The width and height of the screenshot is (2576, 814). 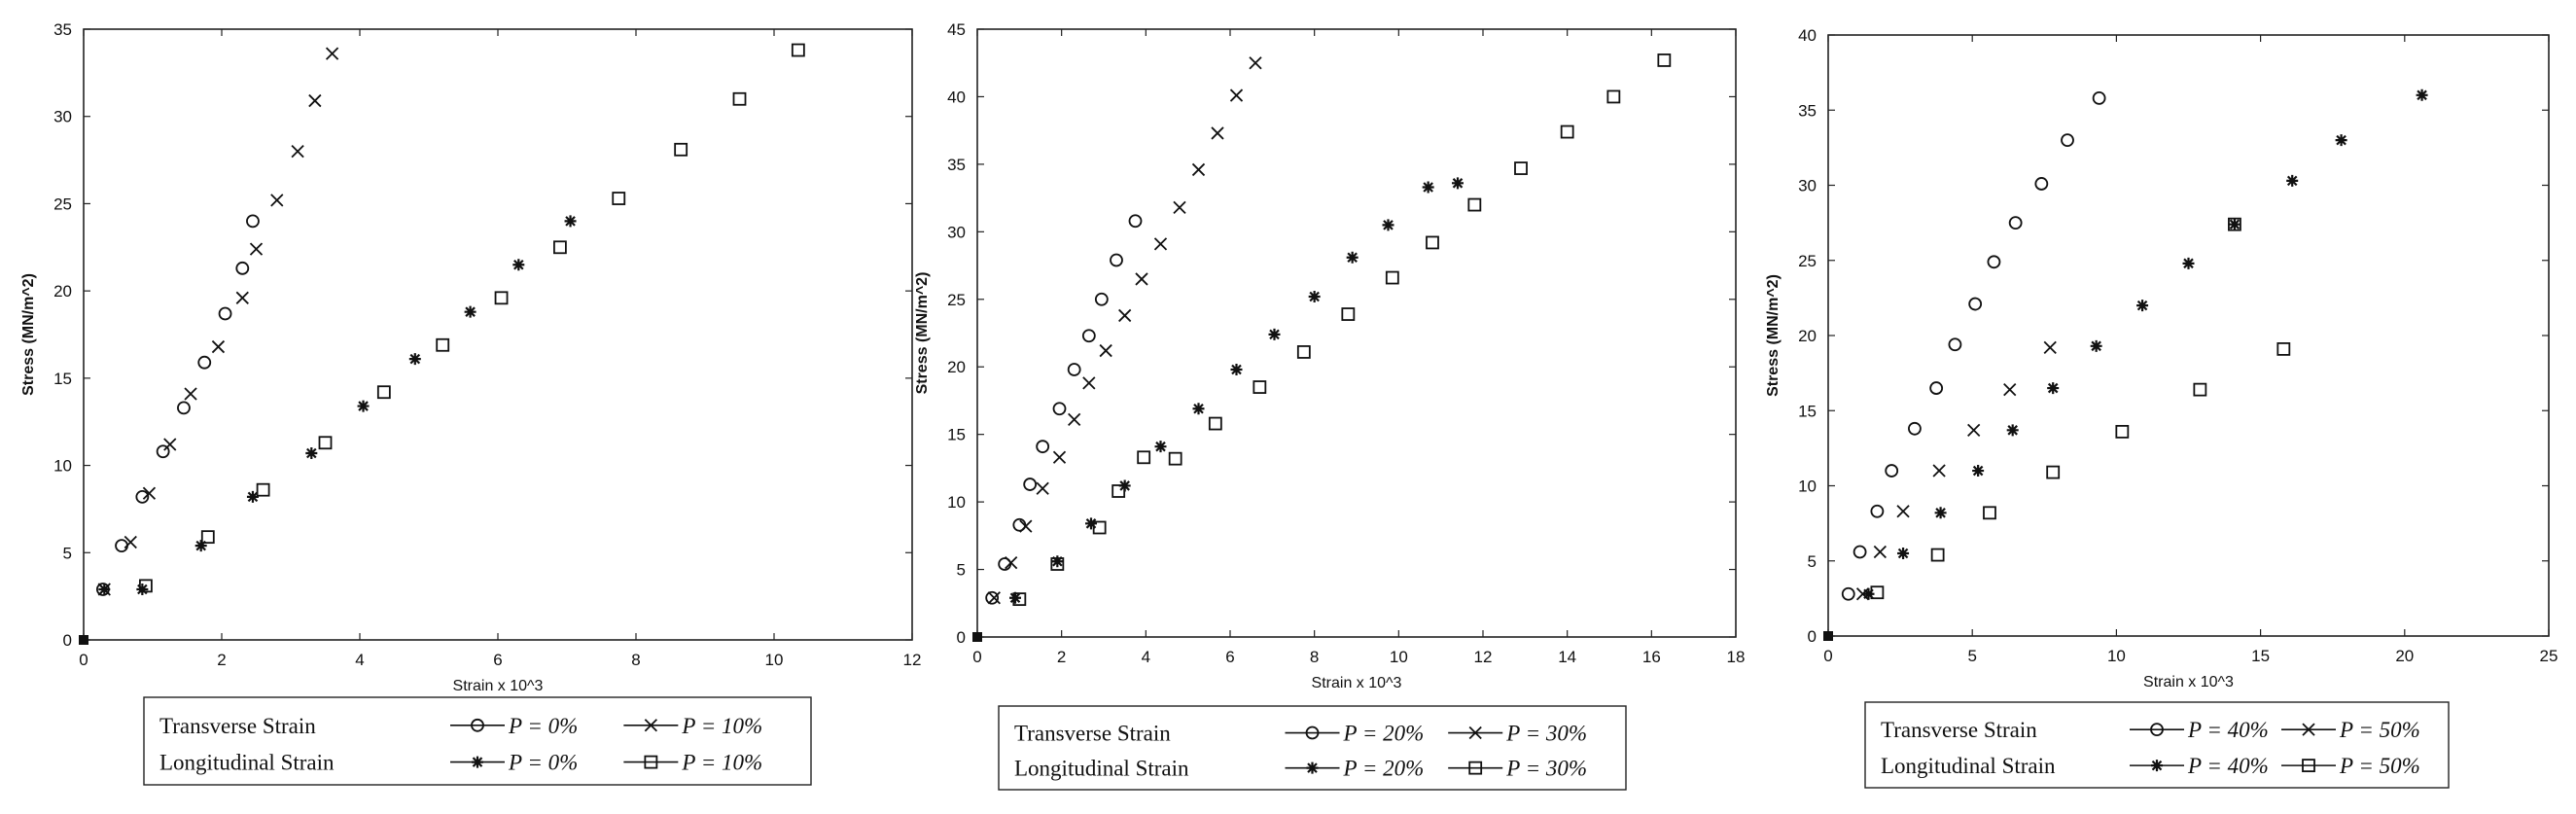 What do you see at coordinates (1736, 657) in the screenshot?
I see `x-tick-label: 18` at bounding box center [1736, 657].